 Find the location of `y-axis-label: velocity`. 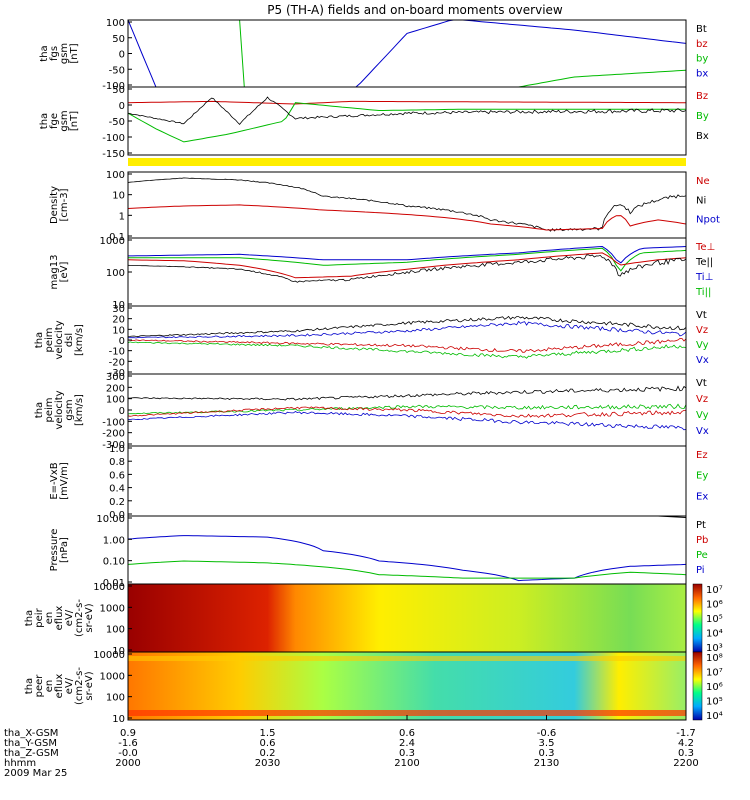

y-axis-label: velocity is located at coordinates (59, 409).